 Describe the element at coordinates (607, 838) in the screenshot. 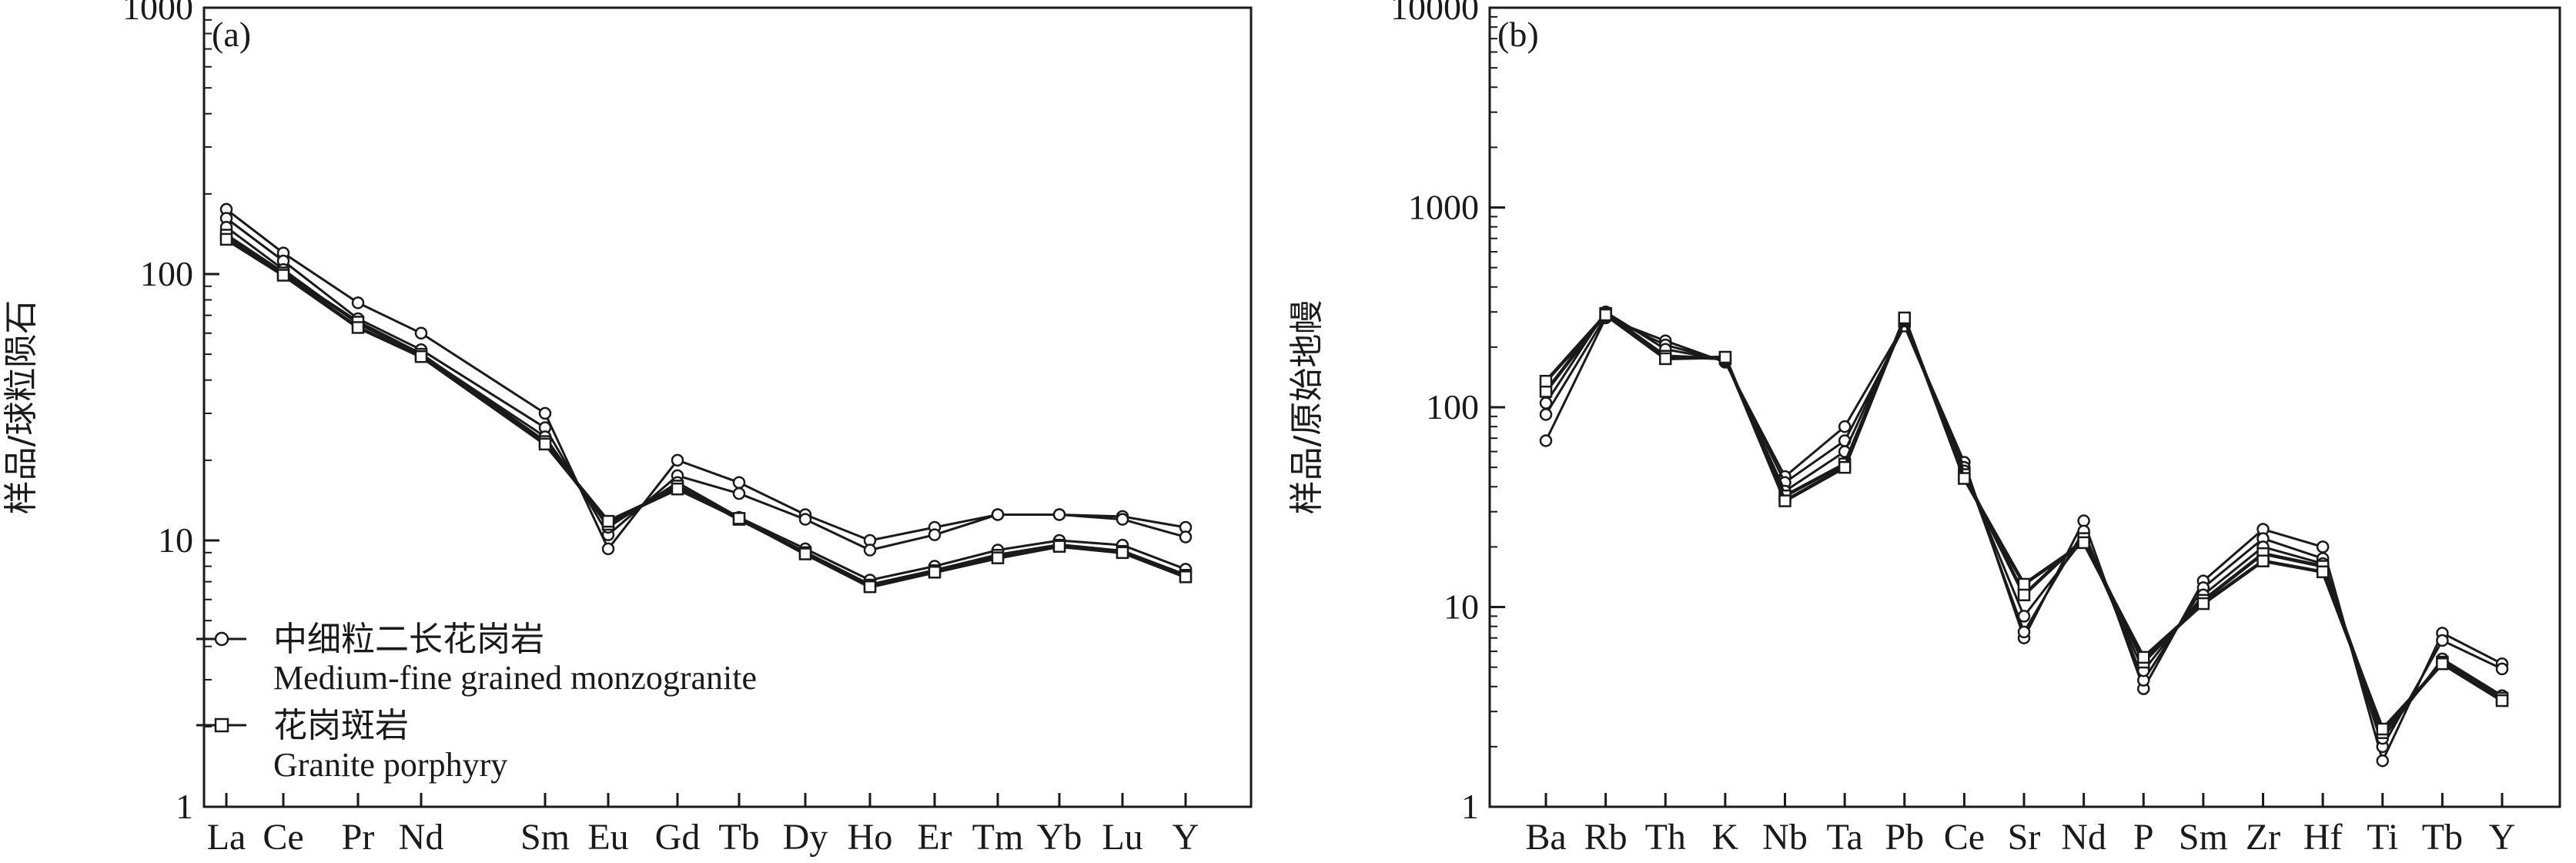

I see `x-tick-label: Eu` at that location.